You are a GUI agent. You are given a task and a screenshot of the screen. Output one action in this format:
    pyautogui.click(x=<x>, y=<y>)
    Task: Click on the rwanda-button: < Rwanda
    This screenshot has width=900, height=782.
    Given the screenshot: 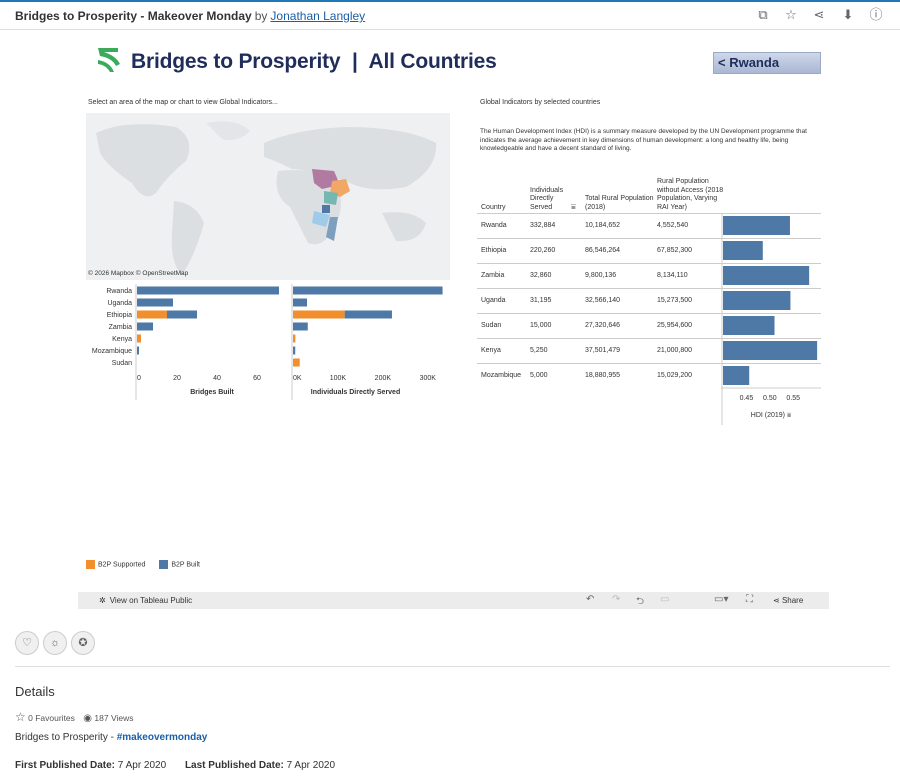 What is the action you would take?
    pyautogui.click(x=767, y=63)
    